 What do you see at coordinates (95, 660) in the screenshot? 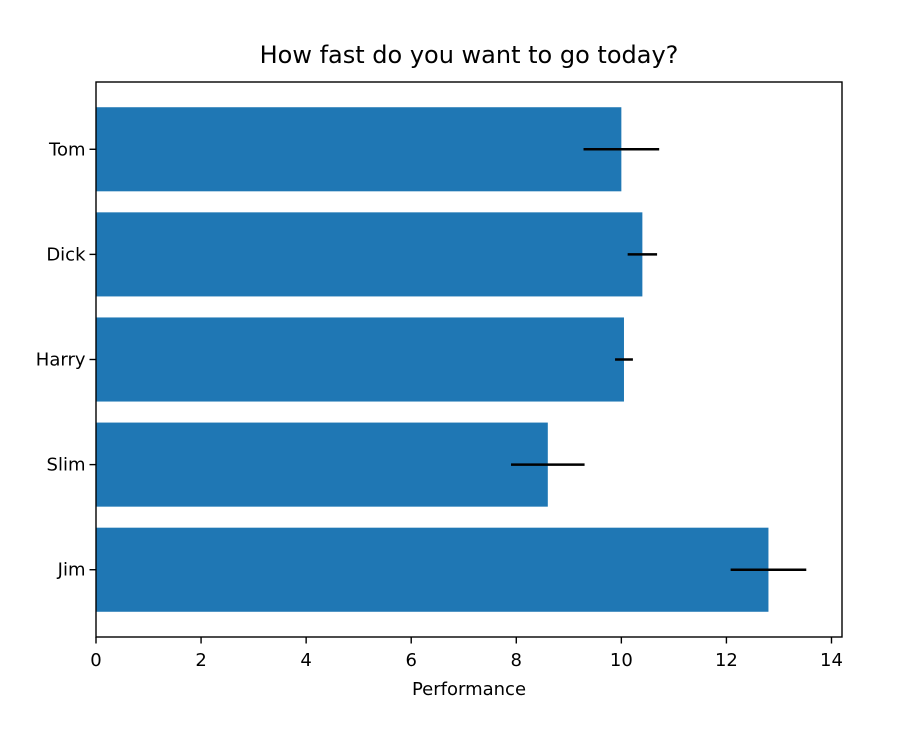
I see `x-tick-label-0: 0` at bounding box center [95, 660].